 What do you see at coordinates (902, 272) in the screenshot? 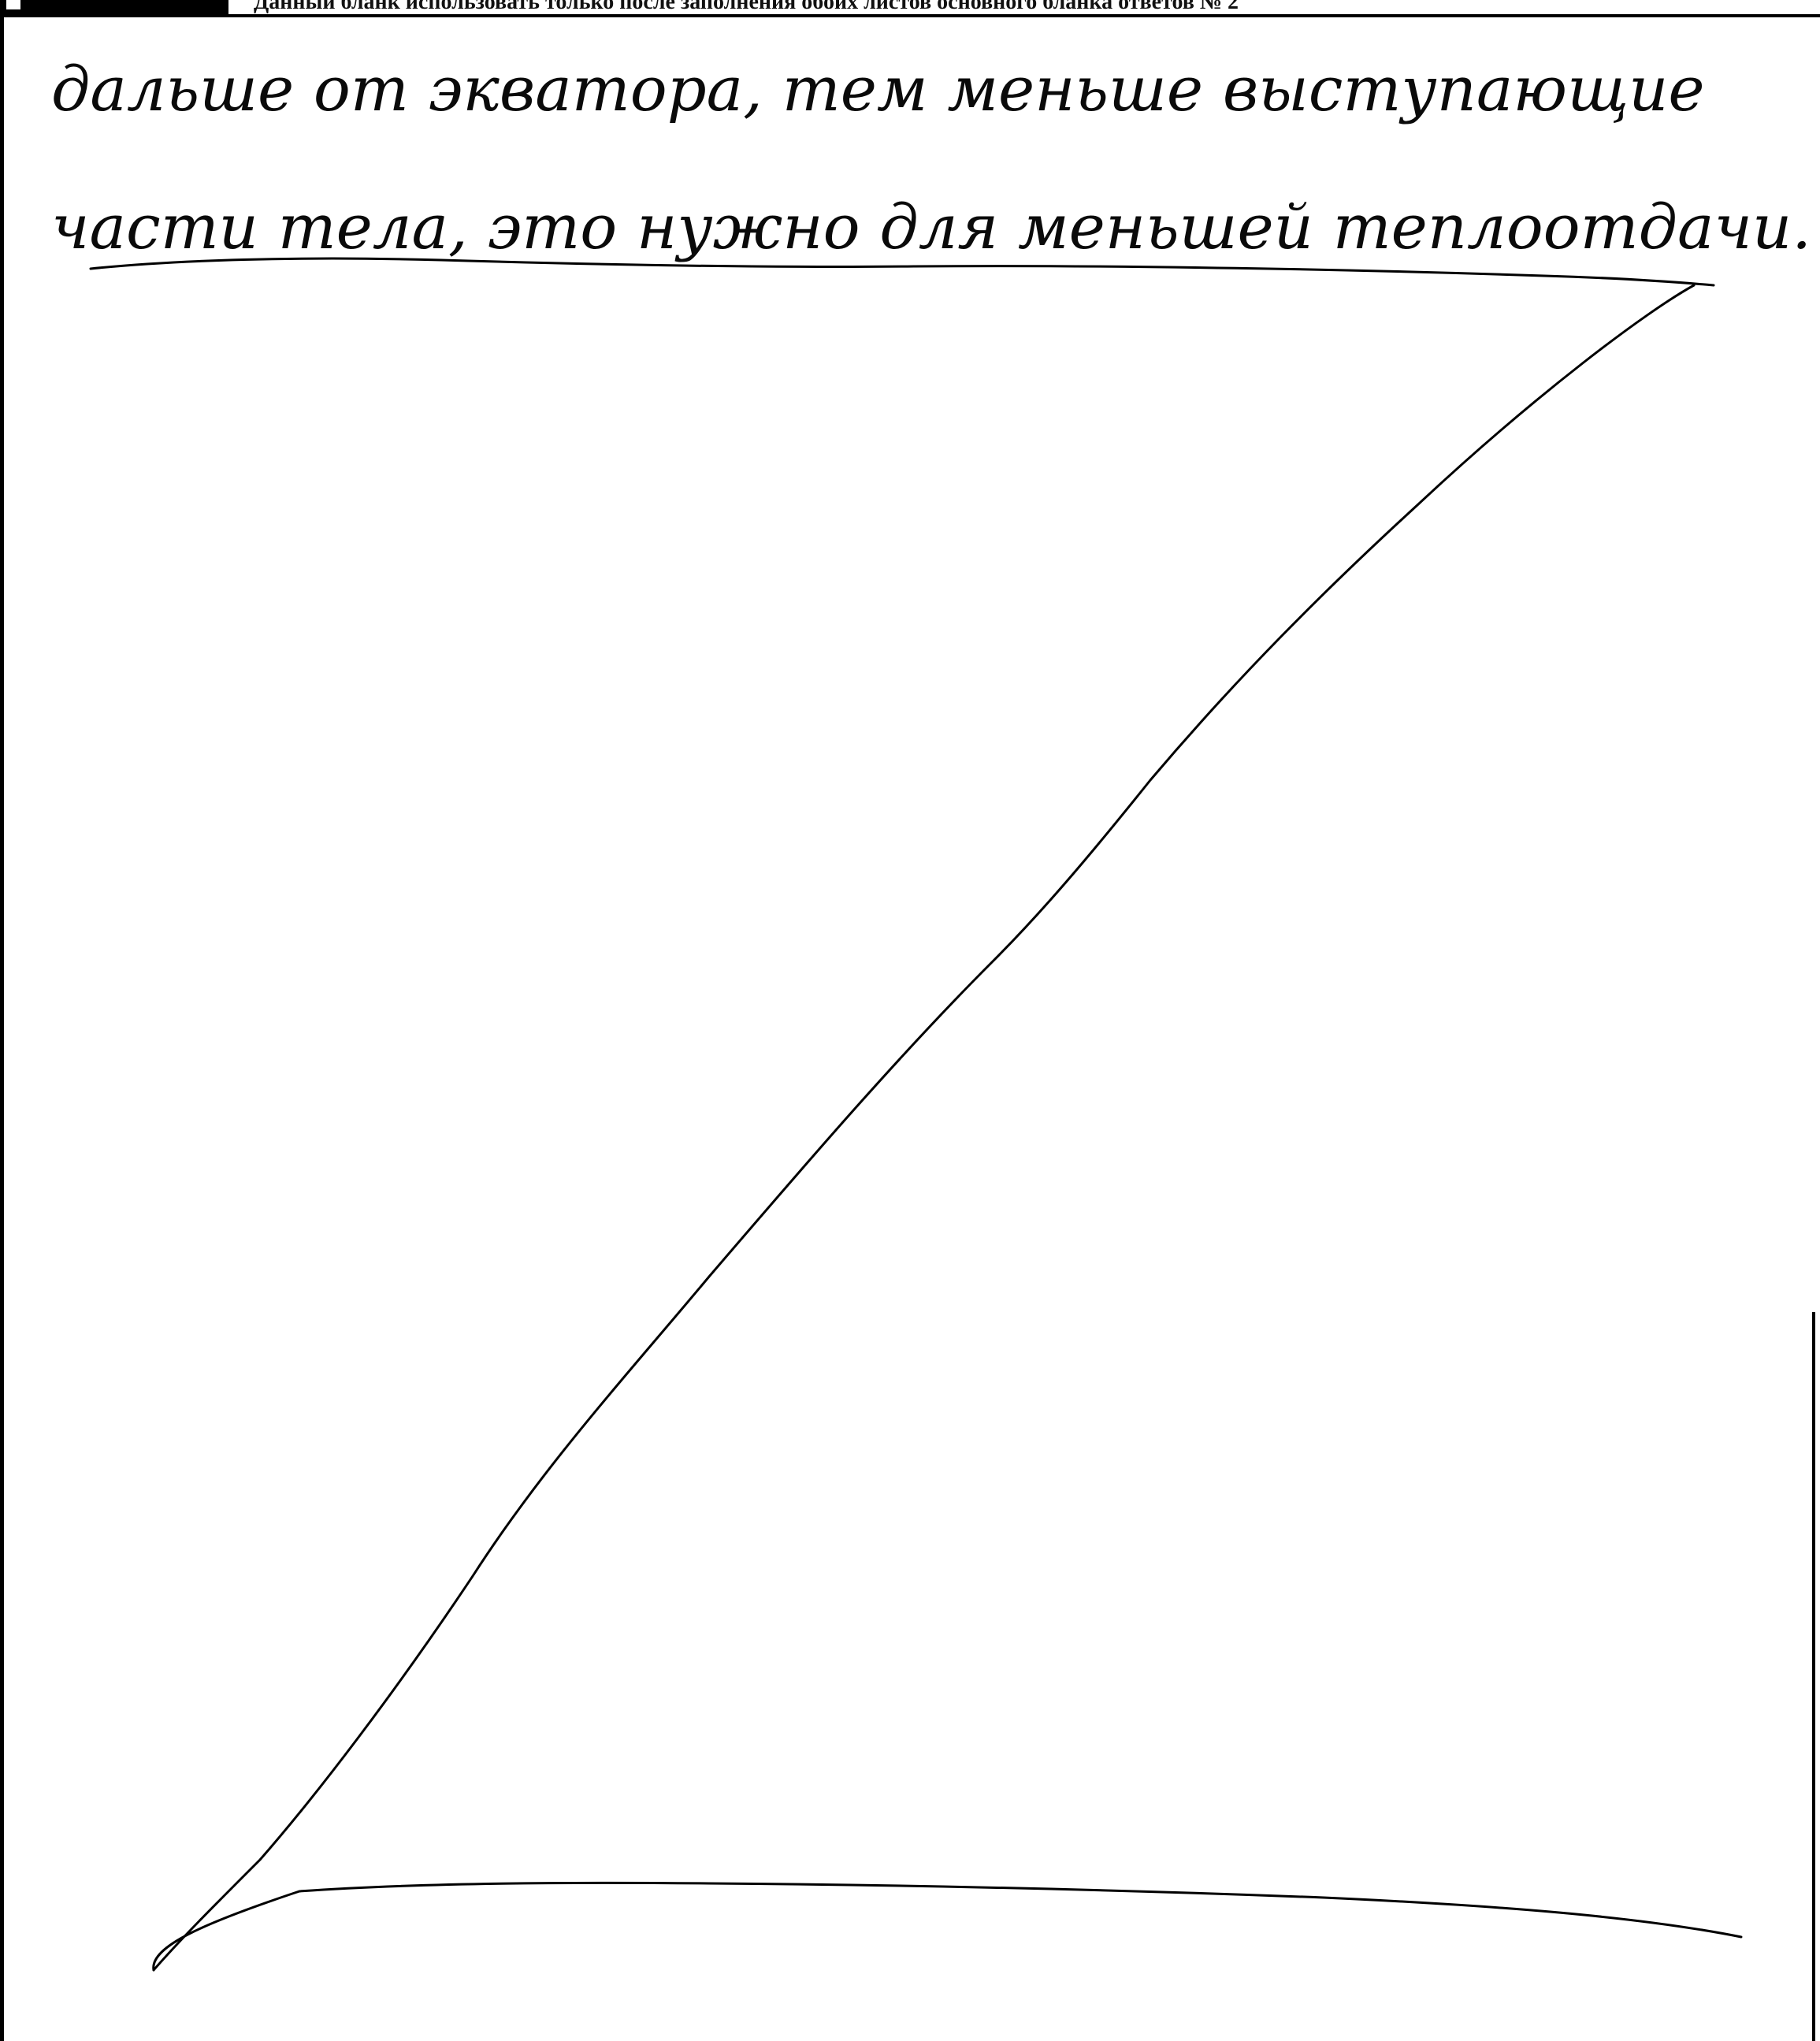
I see `z-top-line` at bounding box center [902, 272].